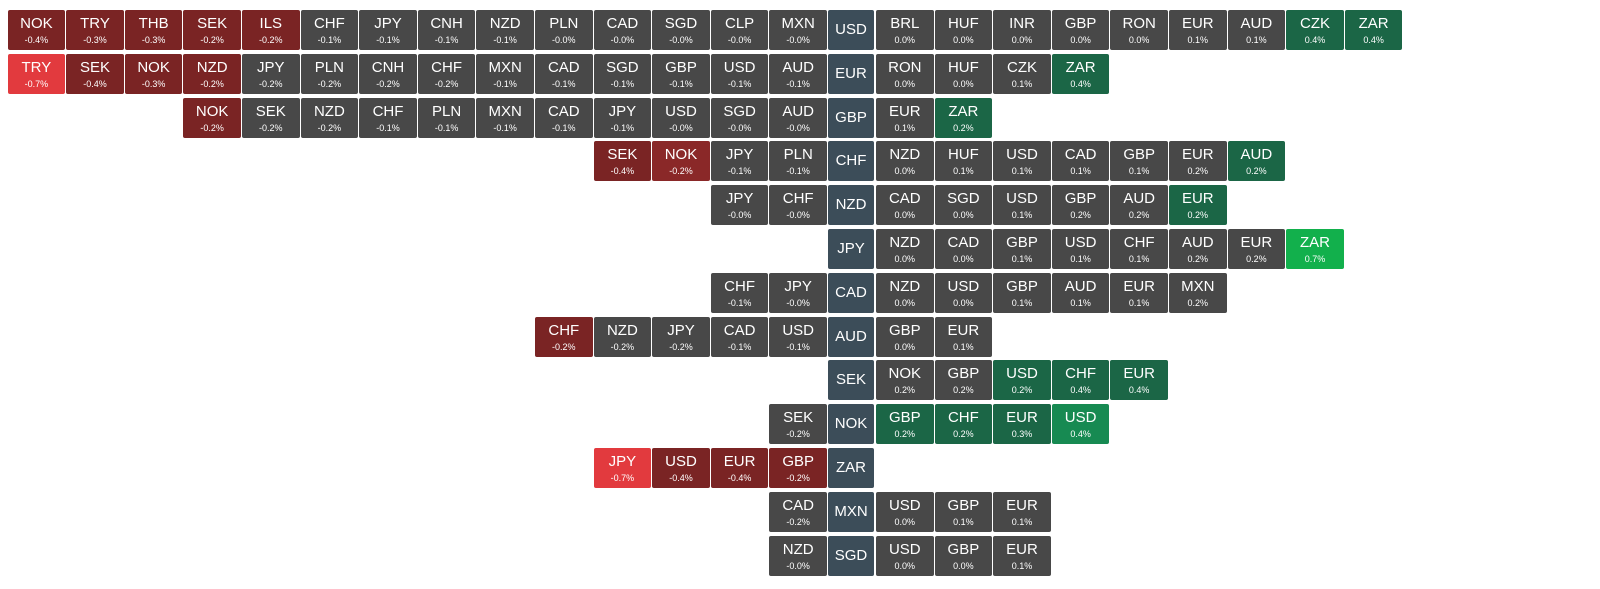 The image size is (1600, 589). What do you see at coordinates (1139, 23) in the screenshot?
I see `currency-code: RON` at bounding box center [1139, 23].